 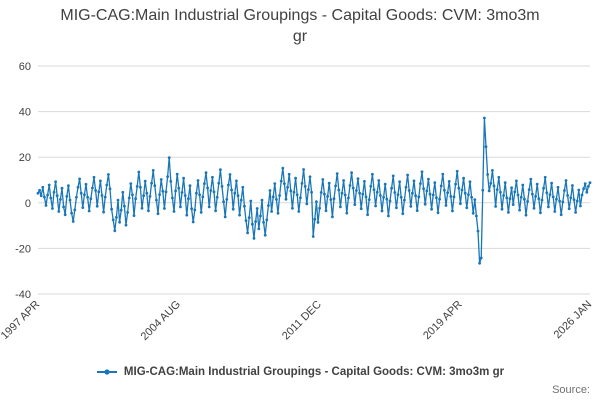 What do you see at coordinates (573, 319) in the screenshot?
I see `x-tick-label: 2026 JAN` at bounding box center [573, 319].